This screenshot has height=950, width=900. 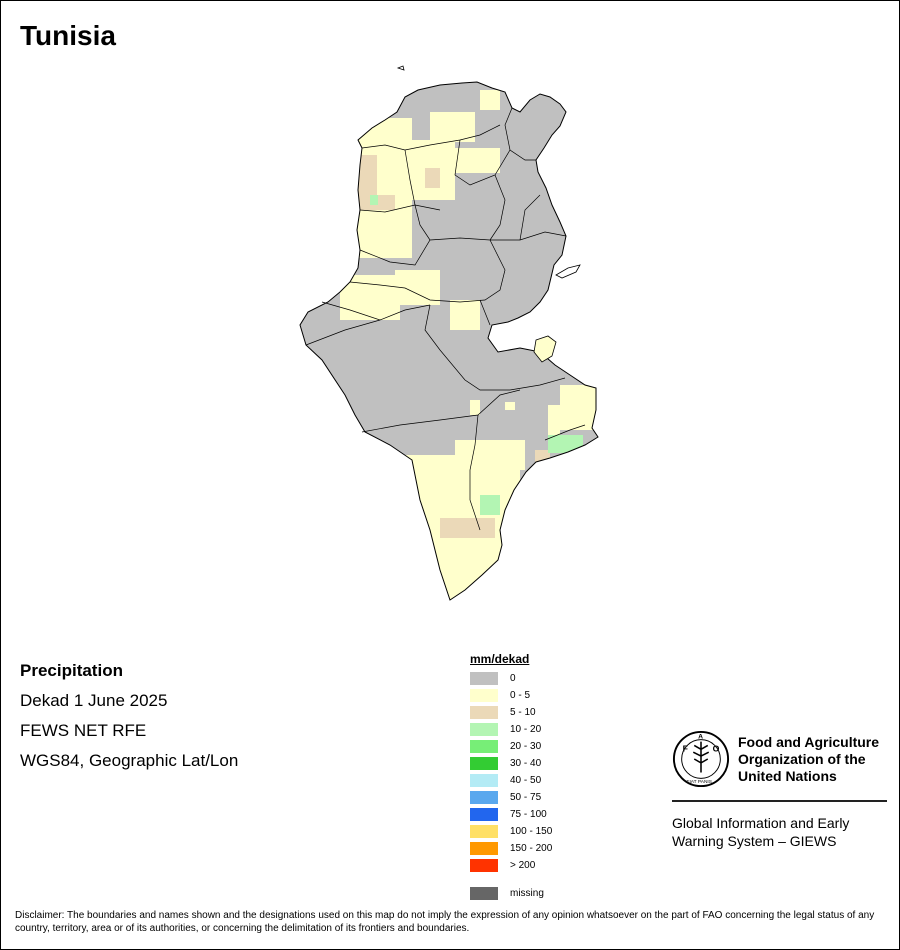 What do you see at coordinates (528, 814) in the screenshot?
I see `legend-label: 75 - 100` at bounding box center [528, 814].